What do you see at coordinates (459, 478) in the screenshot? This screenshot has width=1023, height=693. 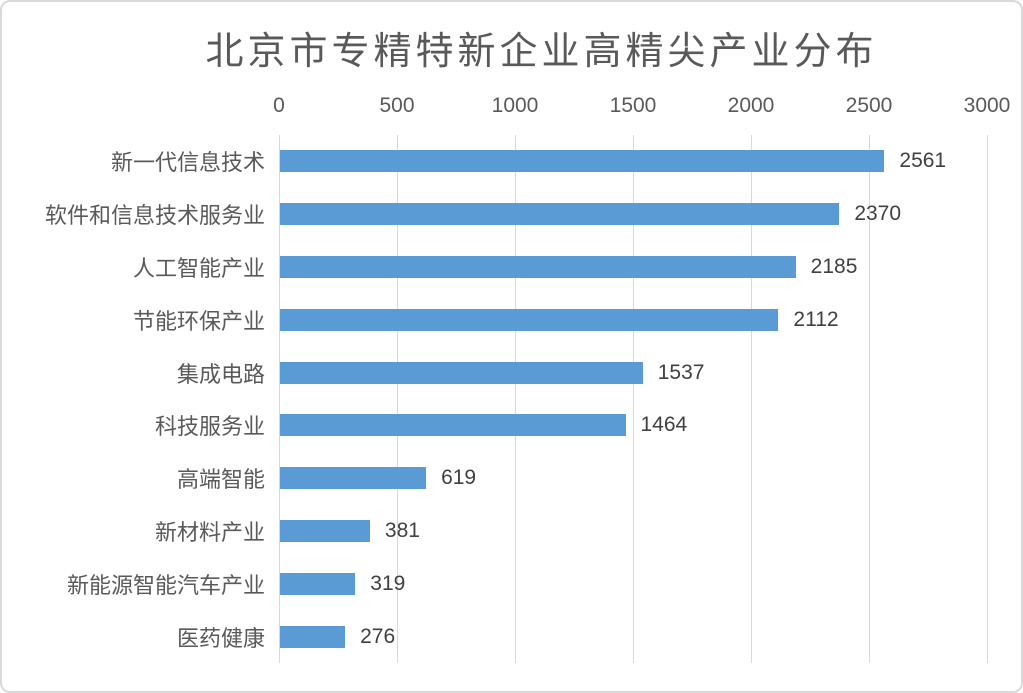 I see `bar-value-label: 619` at bounding box center [459, 478].